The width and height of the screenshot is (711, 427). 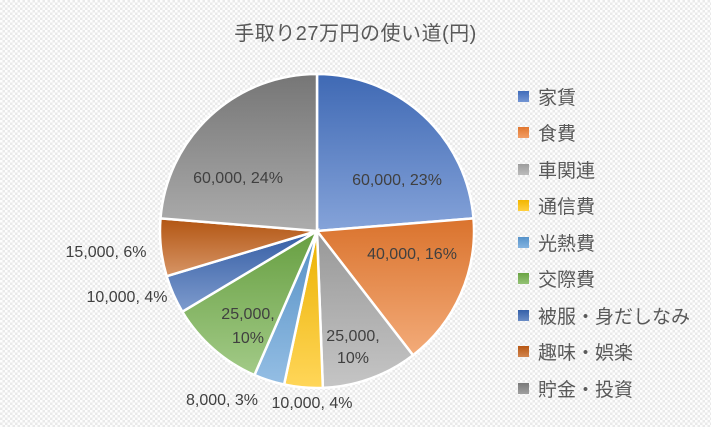 I want to click on legend-item-4: 光熱費, so click(x=604, y=242).